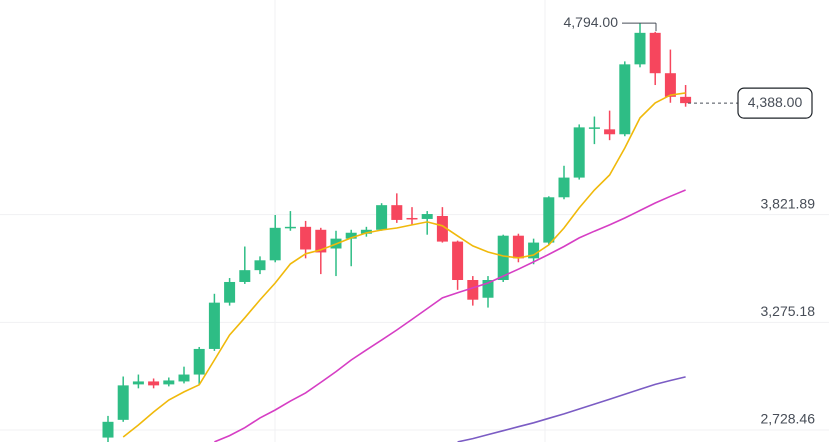  What do you see at coordinates (591, 22) in the screenshot?
I see `high-marker-label: 4,794.00` at bounding box center [591, 22].